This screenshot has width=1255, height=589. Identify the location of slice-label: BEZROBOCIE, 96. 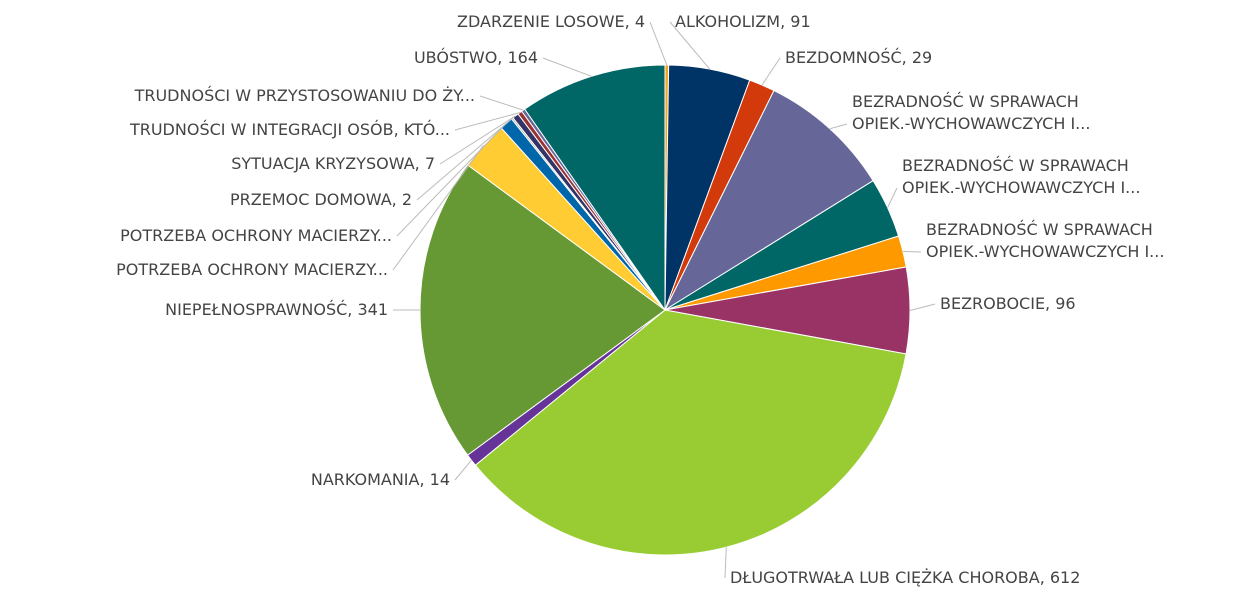
(1008, 303).